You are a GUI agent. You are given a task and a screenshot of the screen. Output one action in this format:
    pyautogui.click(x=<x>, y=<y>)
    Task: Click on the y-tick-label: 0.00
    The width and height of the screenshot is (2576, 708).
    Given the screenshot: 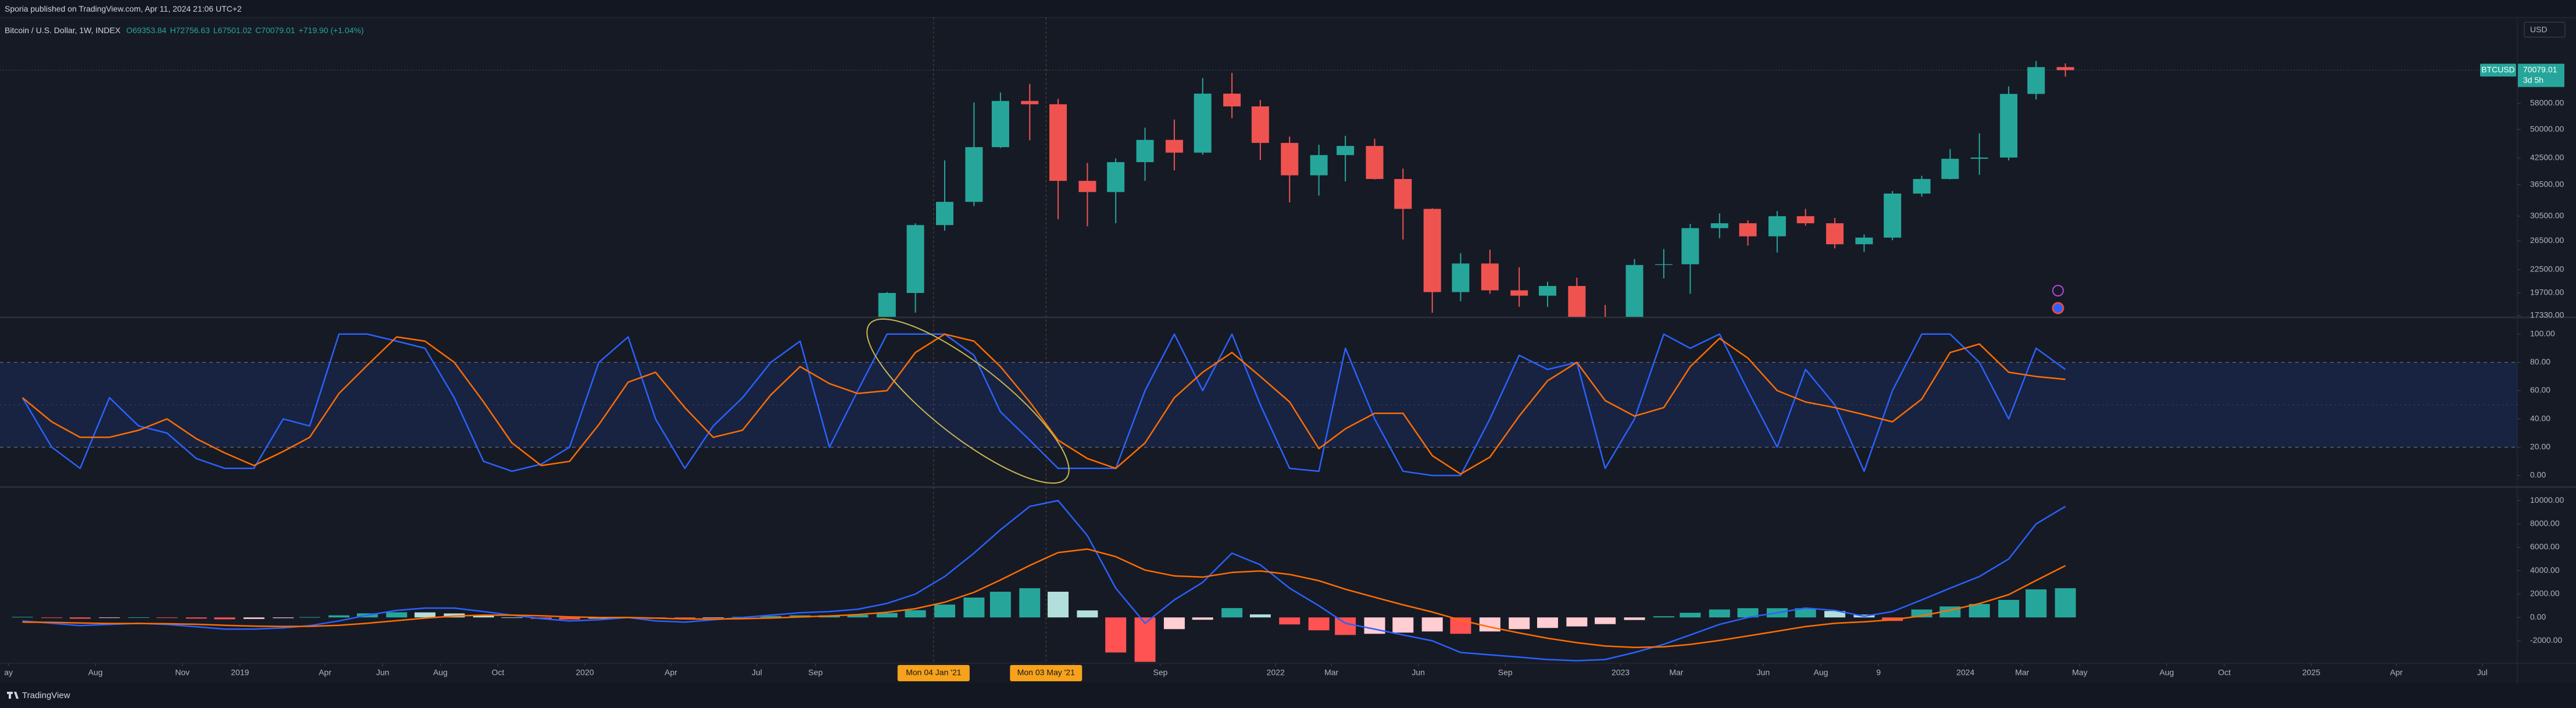 What is the action you would take?
    pyautogui.click(x=2538, y=475)
    